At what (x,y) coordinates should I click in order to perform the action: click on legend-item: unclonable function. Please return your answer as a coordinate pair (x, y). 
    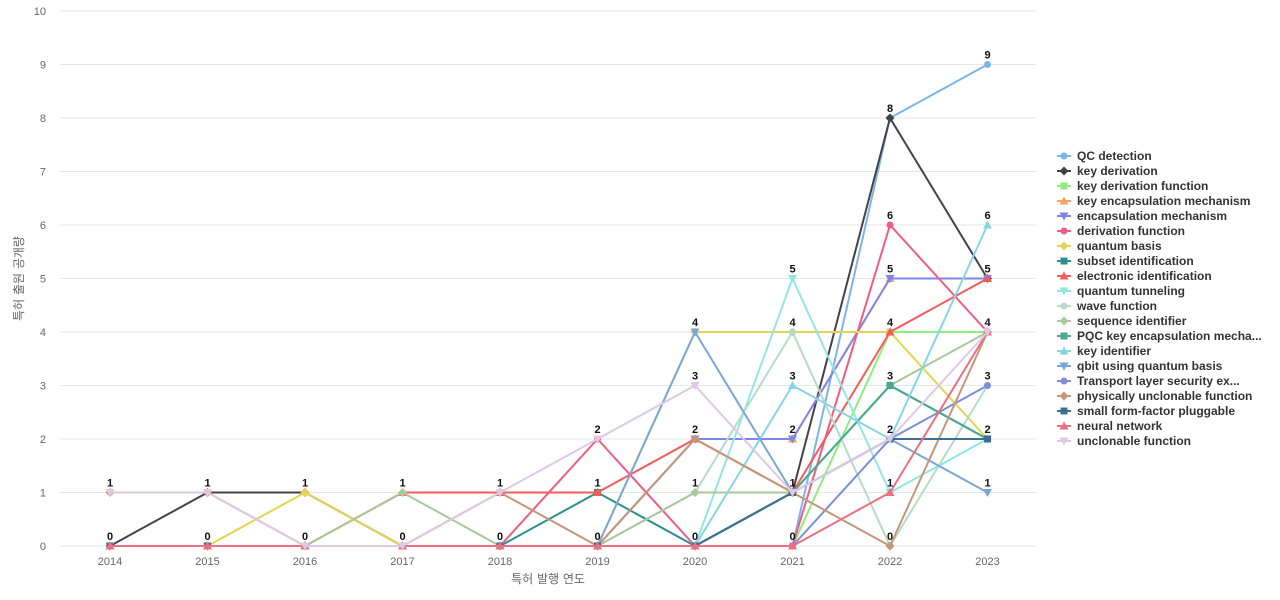
    Looking at the image, I should click on (1124, 441).